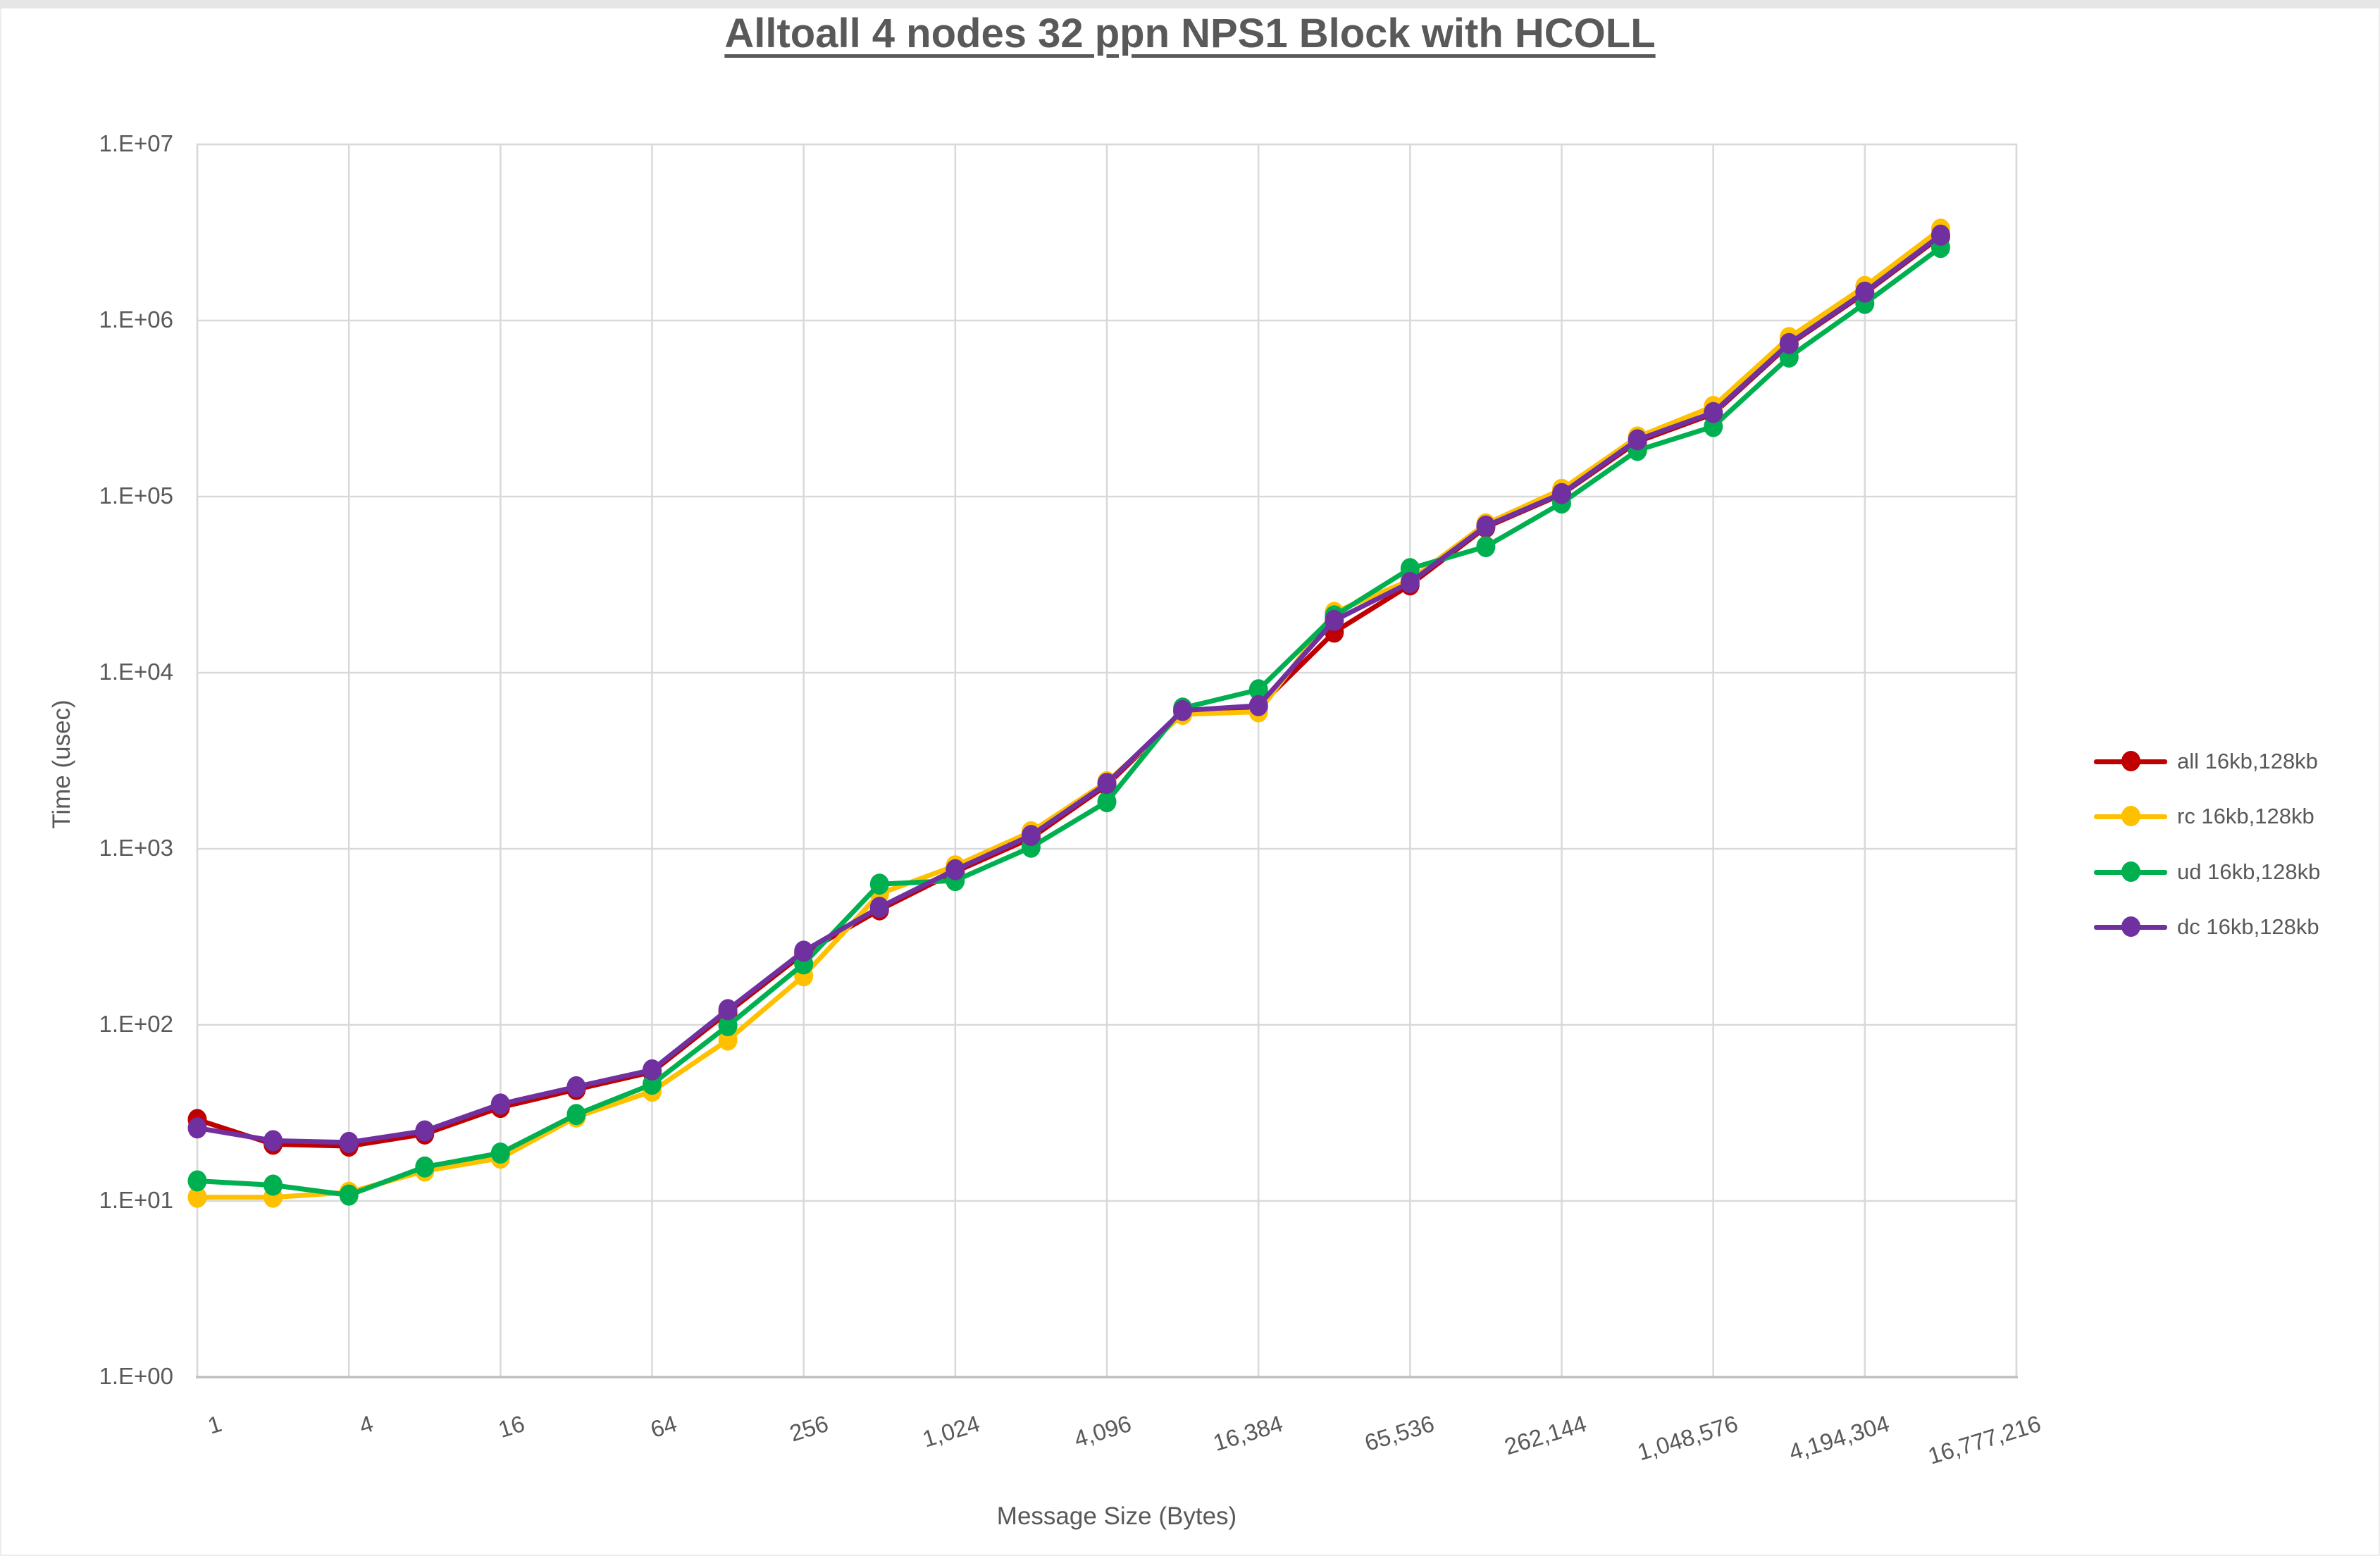 The height and width of the screenshot is (1556, 2380). What do you see at coordinates (1190, 4) in the screenshot?
I see `top-strip` at bounding box center [1190, 4].